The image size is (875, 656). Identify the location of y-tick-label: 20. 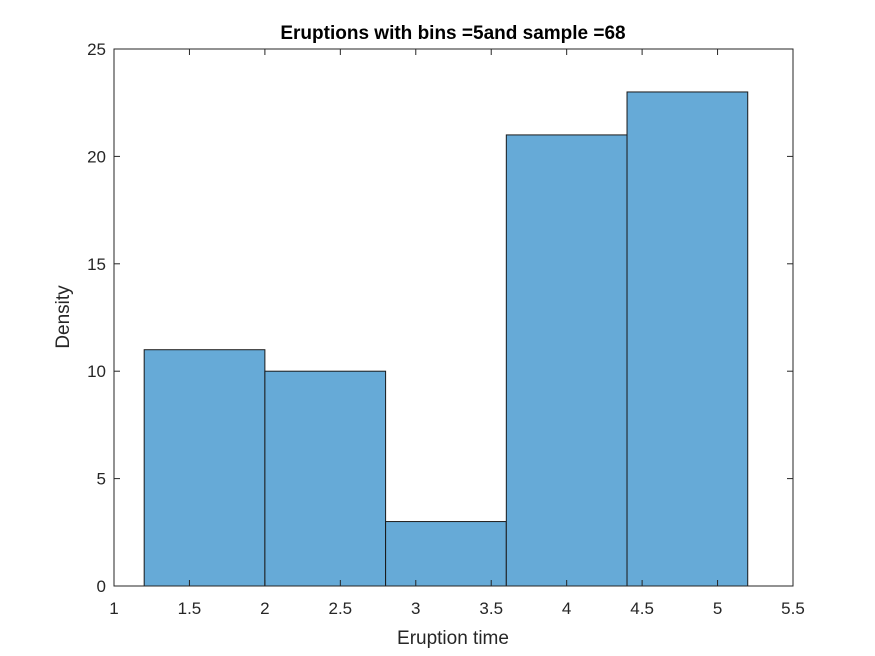
(96, 156).